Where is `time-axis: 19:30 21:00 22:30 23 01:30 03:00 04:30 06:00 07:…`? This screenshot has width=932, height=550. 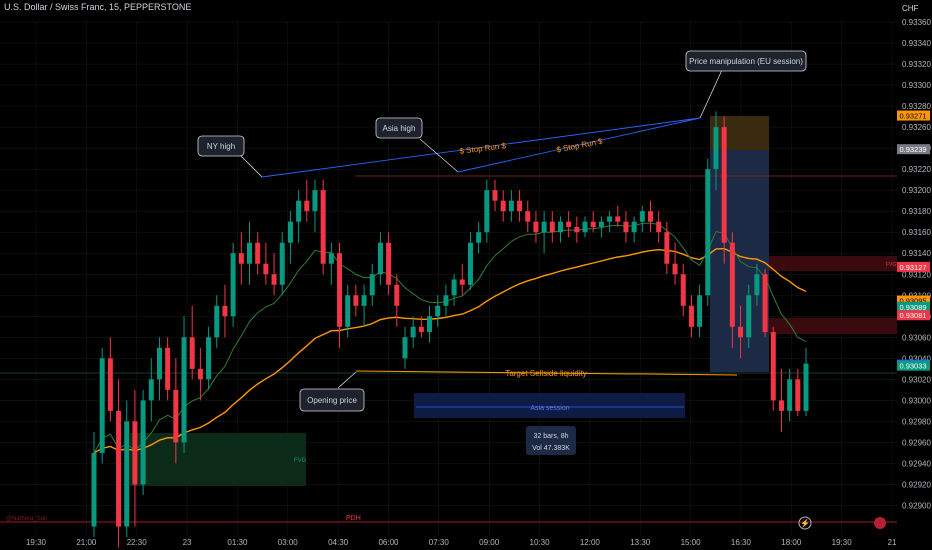
time-axis: 19:30 21:00 22:30 23 01:30 03:00 04:30 06:00 07:… is located at coordinates (461, 542).